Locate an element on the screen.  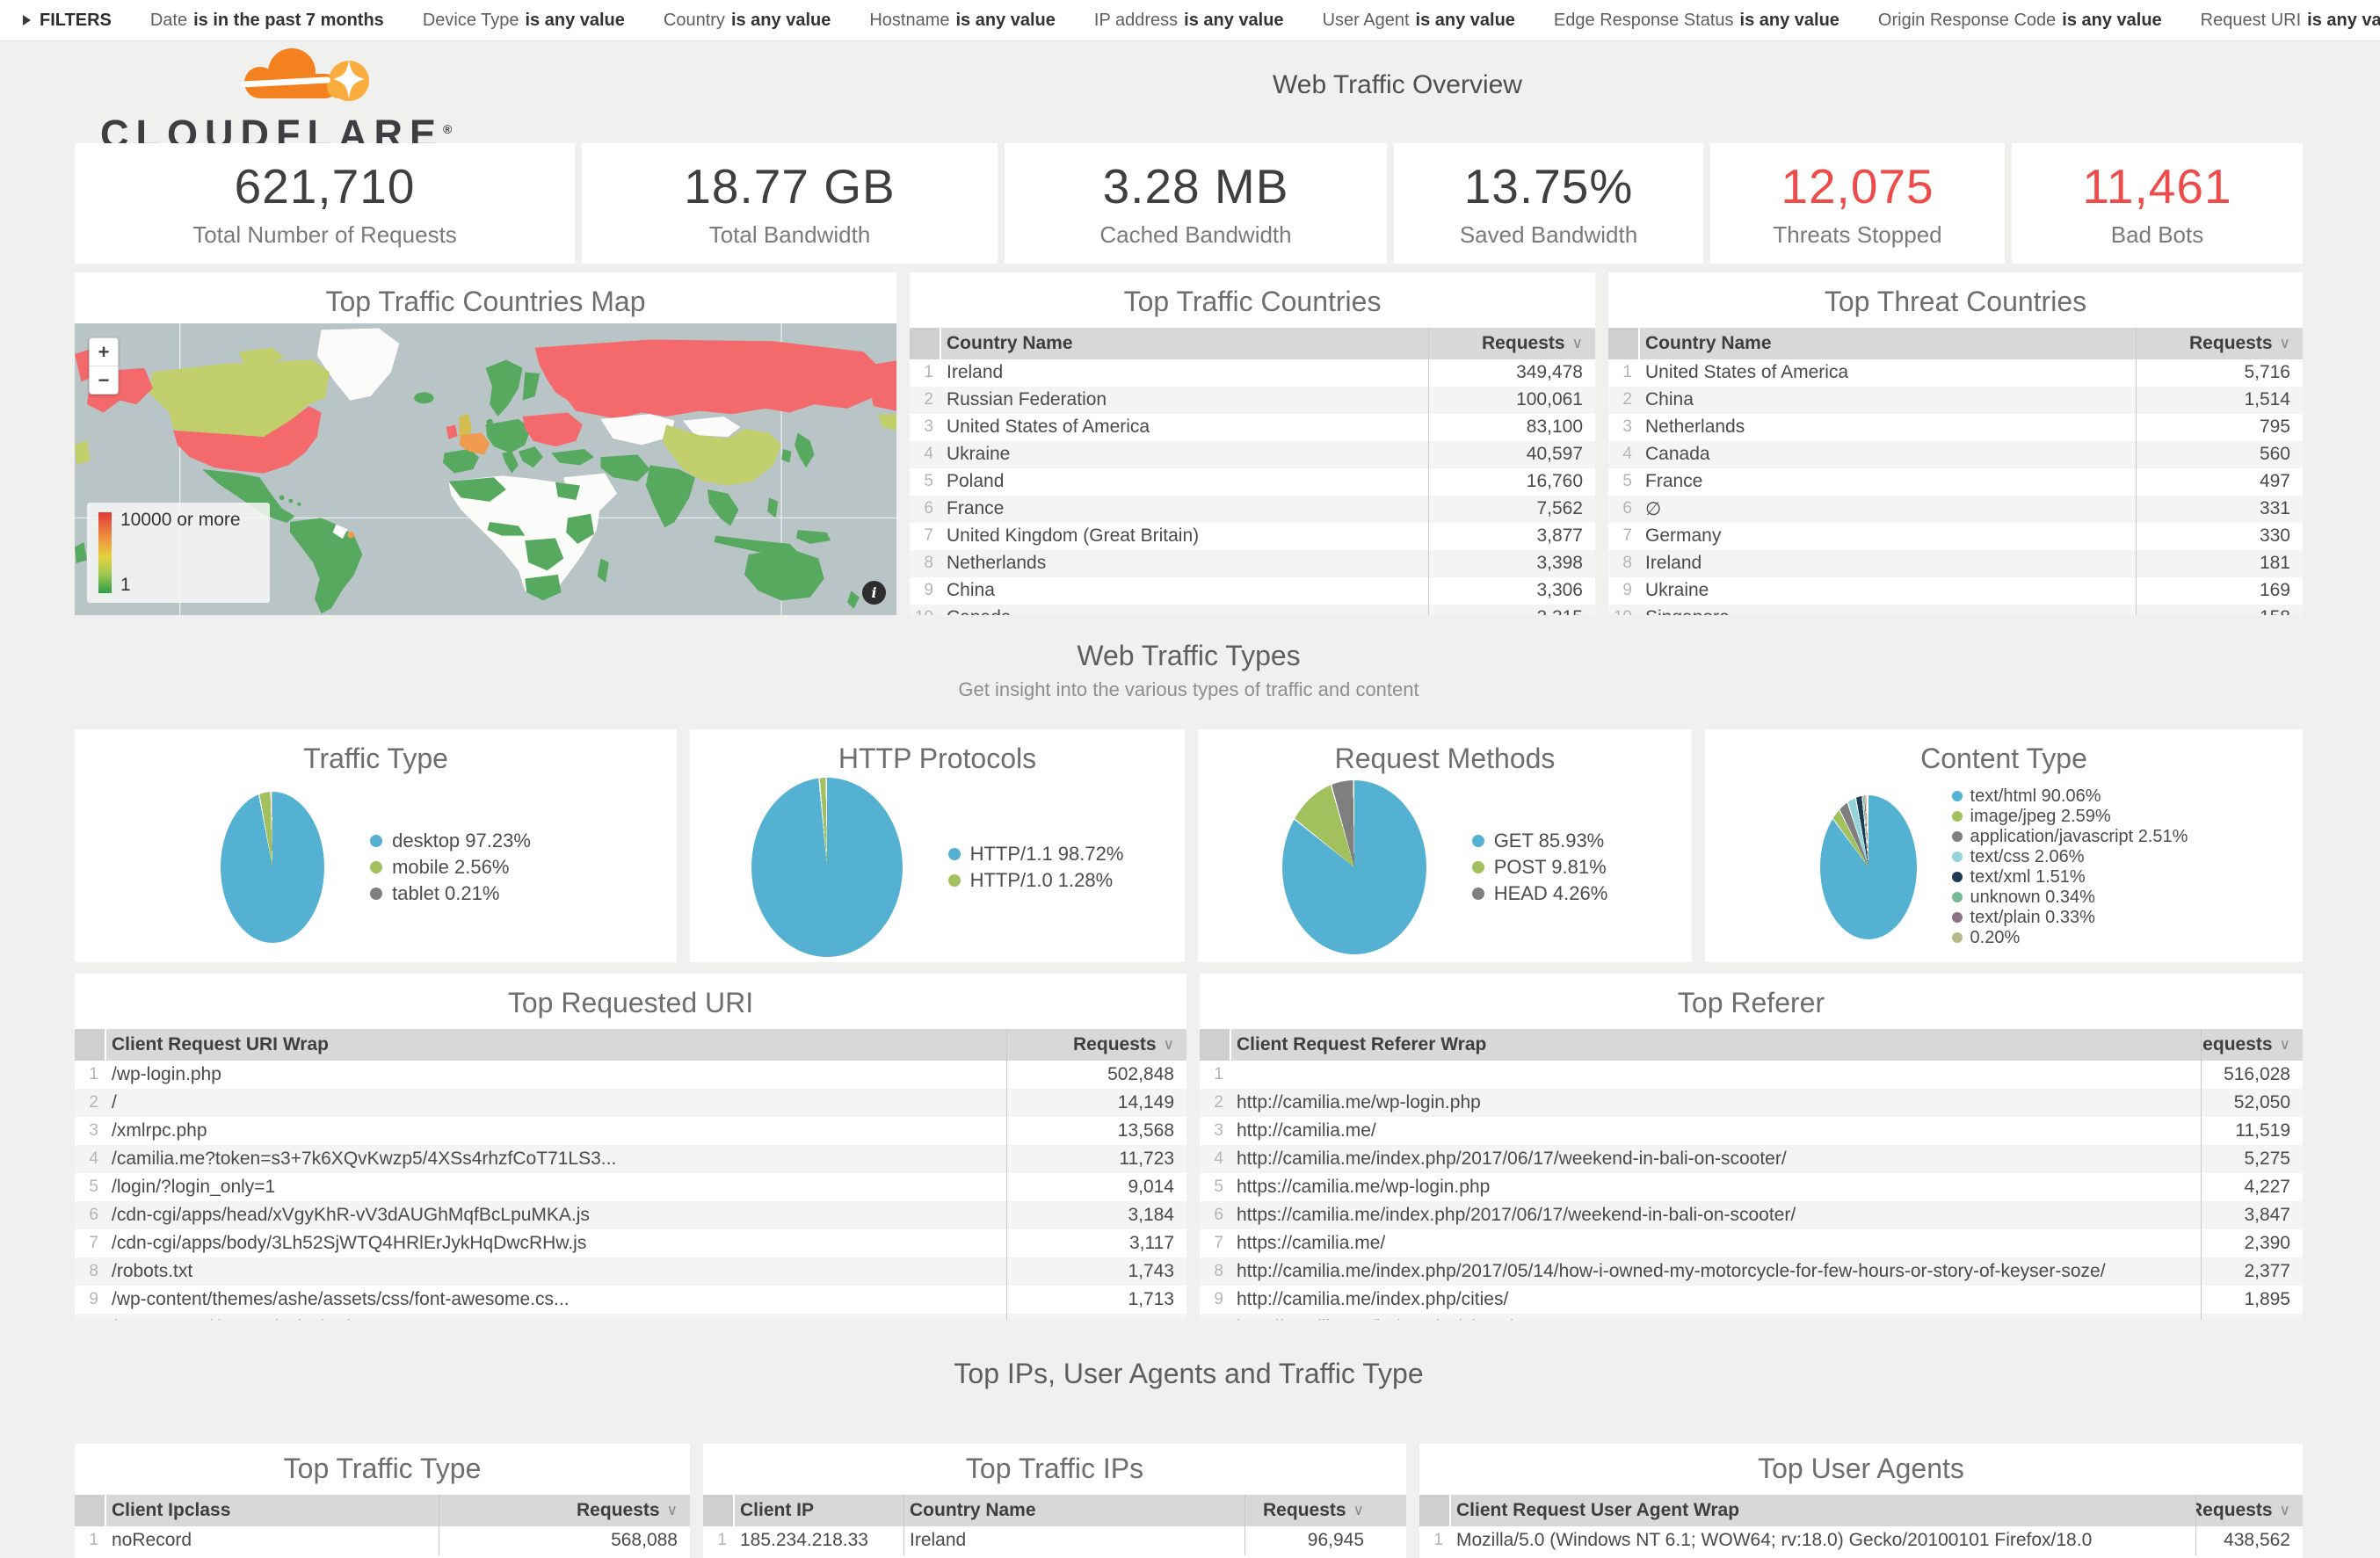
filters-toggle: FILTERS is located at coordinates (67, 21).